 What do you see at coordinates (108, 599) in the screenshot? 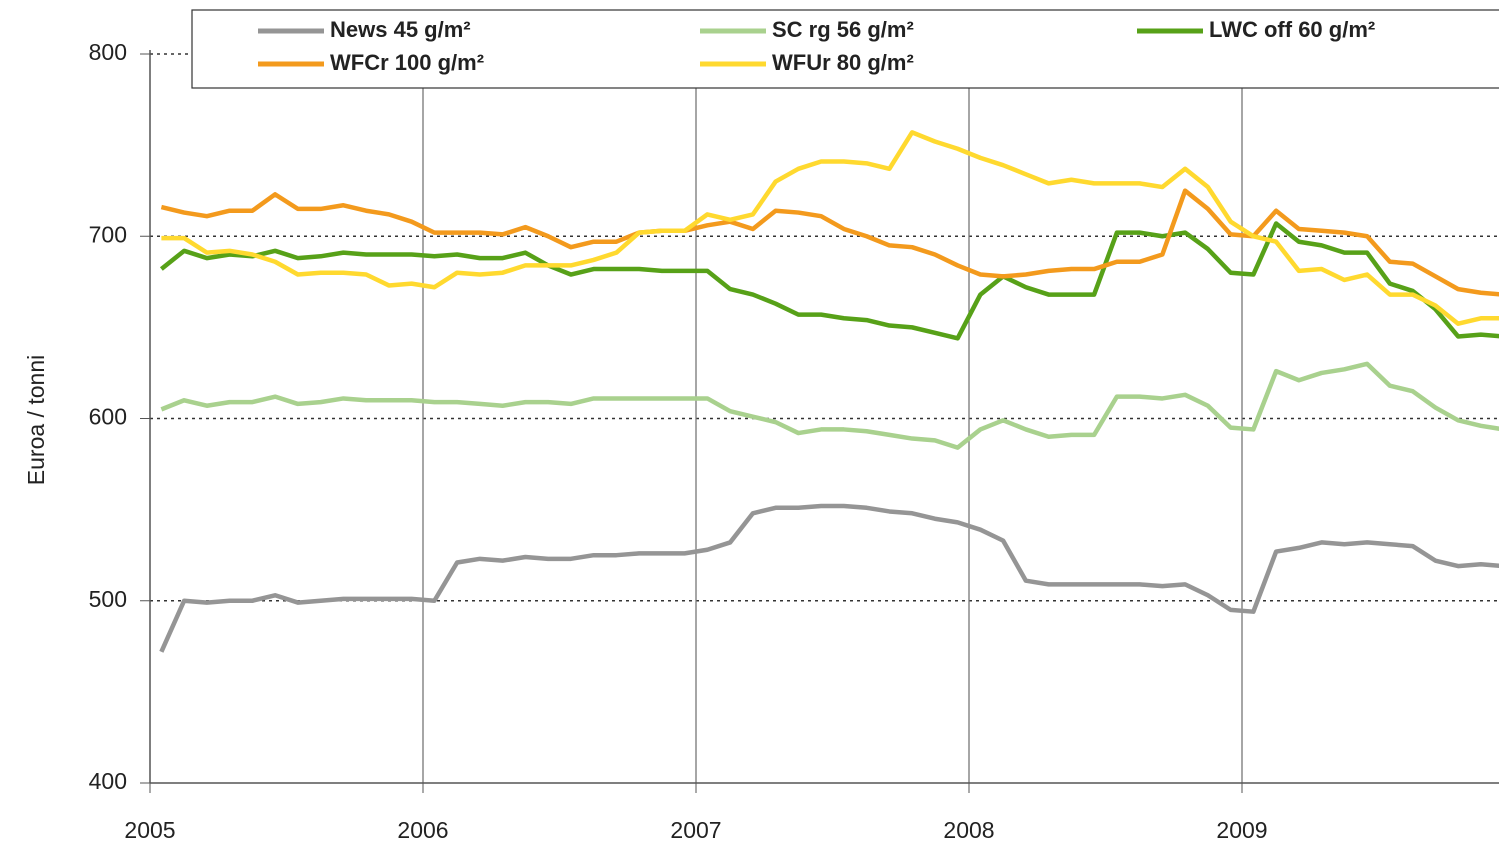
I see `y-tick-label: 500` at bounding box center [108, 599].